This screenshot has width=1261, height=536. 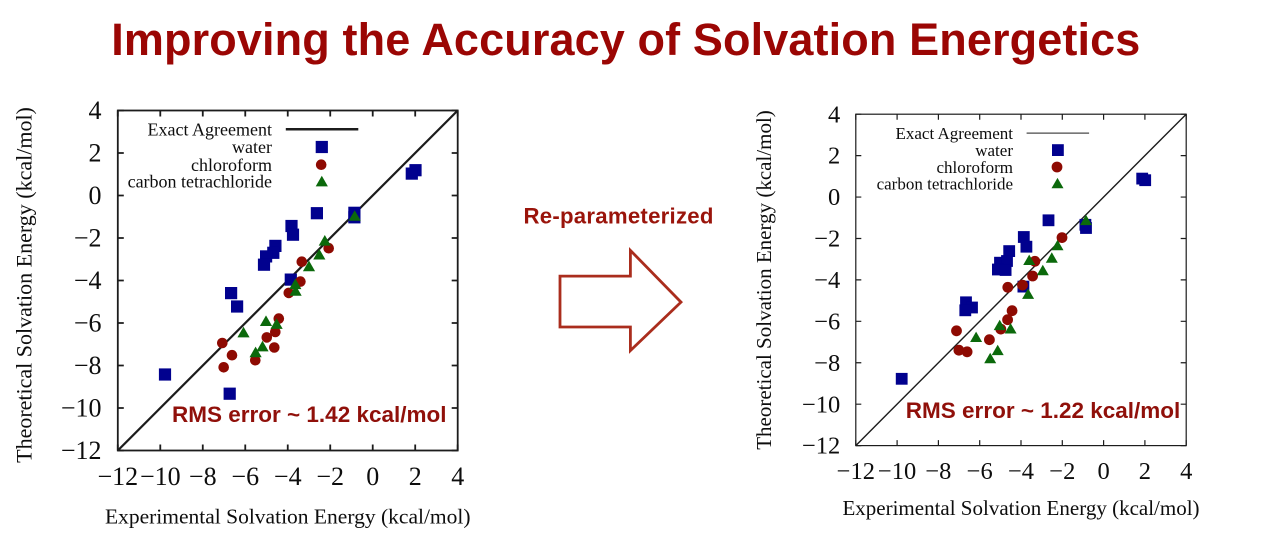 What do you see at coordinates (619, 216) in the screenshot?
I see `svg-text: Re-parameterized` at bounding box center [619, 216].